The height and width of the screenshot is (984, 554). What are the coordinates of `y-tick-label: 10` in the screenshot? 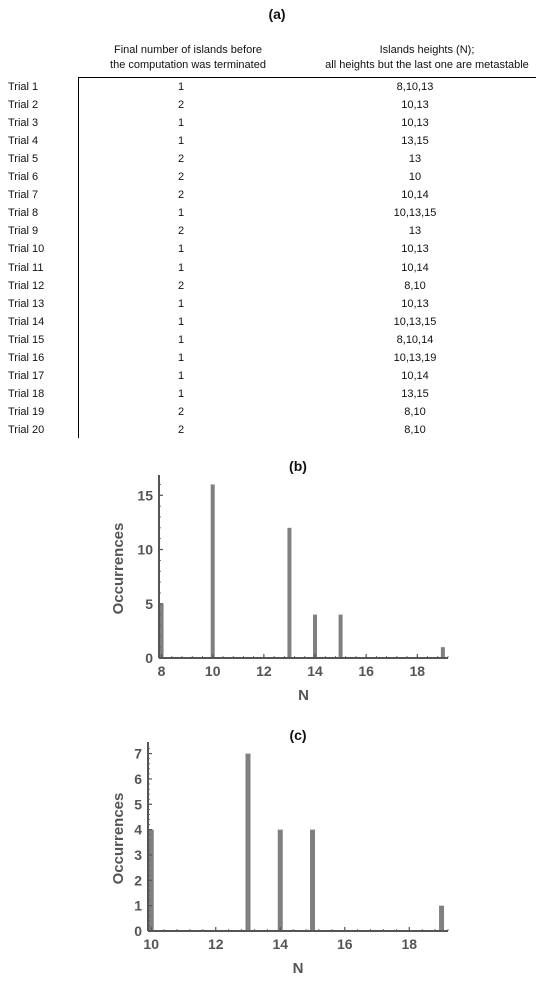 It's located at (145, 550).